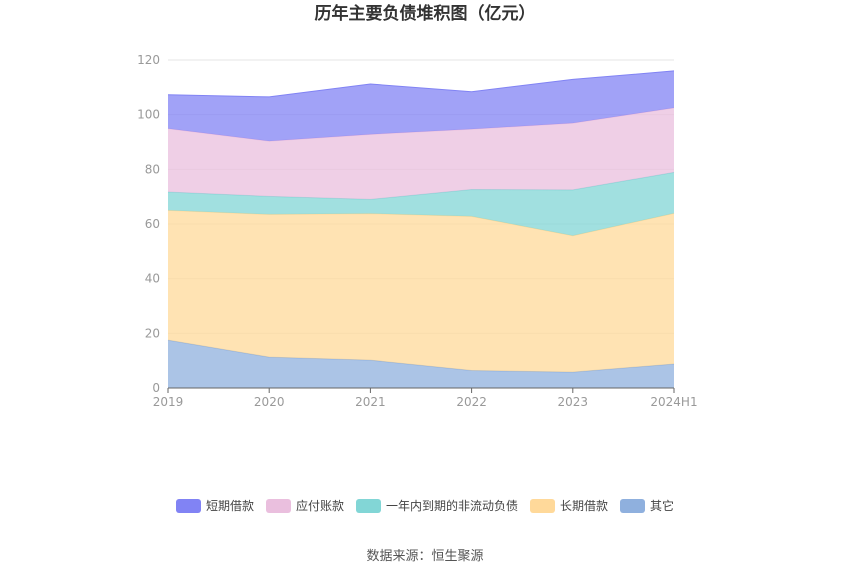 The image size is (850, 575). Describe the element at coordinates (148, 60) in the screenshot. I see `y-tick-label: 120` at that location.